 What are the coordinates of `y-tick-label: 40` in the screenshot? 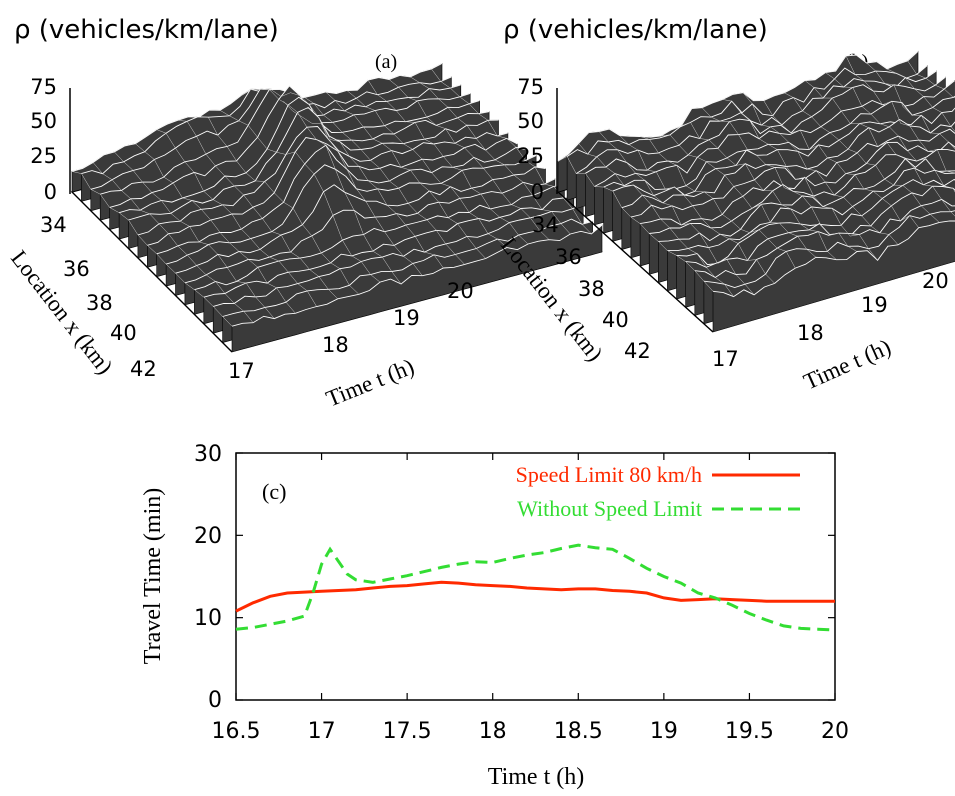 It's located at (123, 333).